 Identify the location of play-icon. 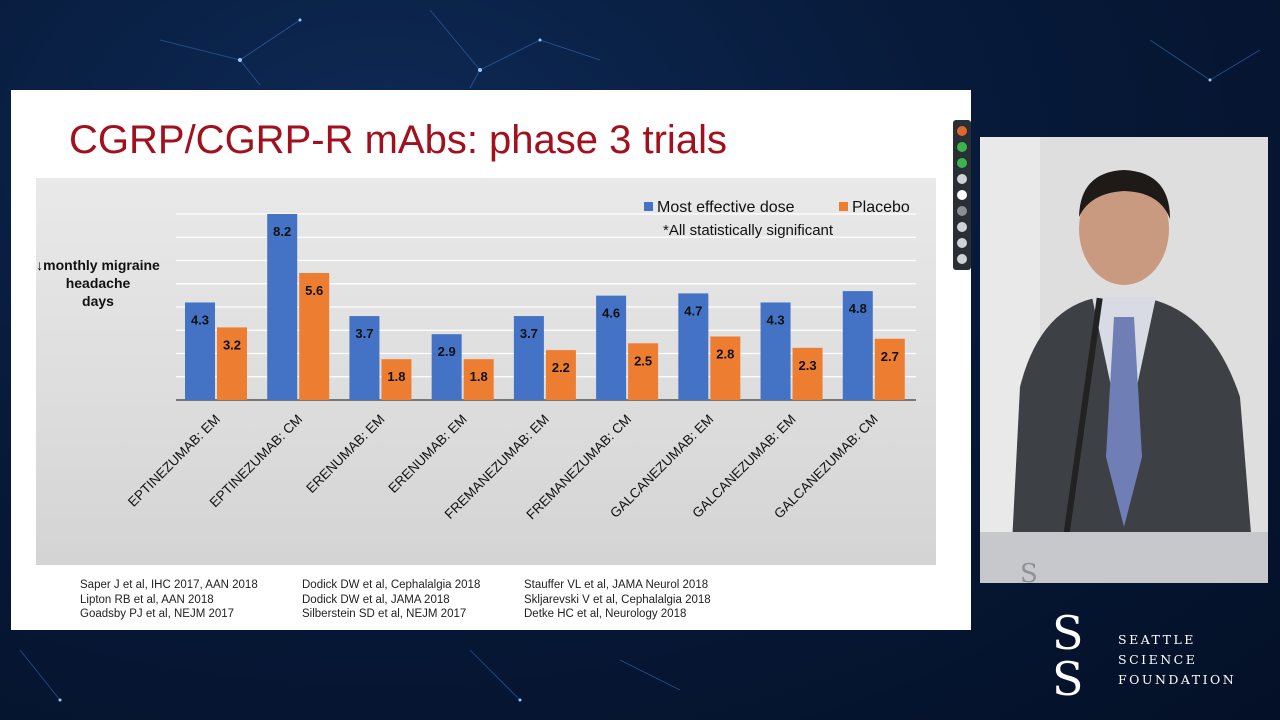
(962, 195).